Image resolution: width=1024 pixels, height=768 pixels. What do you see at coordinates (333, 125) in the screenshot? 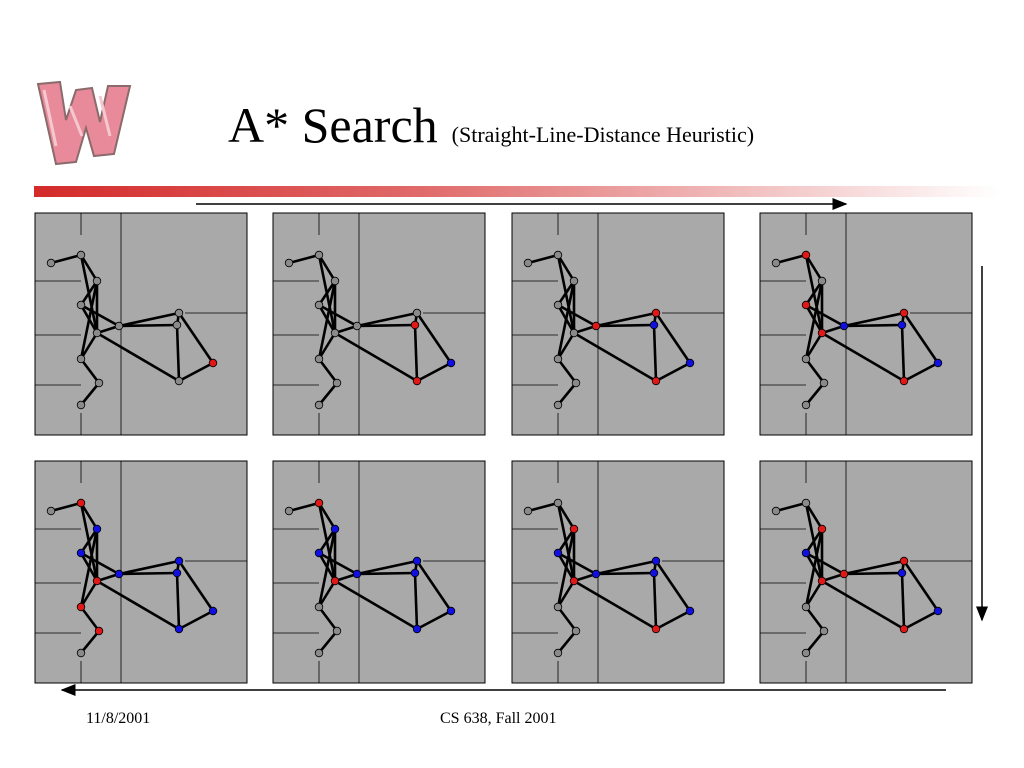
I see `slide-title-main: A* Search` at bounding box center [333, 125].